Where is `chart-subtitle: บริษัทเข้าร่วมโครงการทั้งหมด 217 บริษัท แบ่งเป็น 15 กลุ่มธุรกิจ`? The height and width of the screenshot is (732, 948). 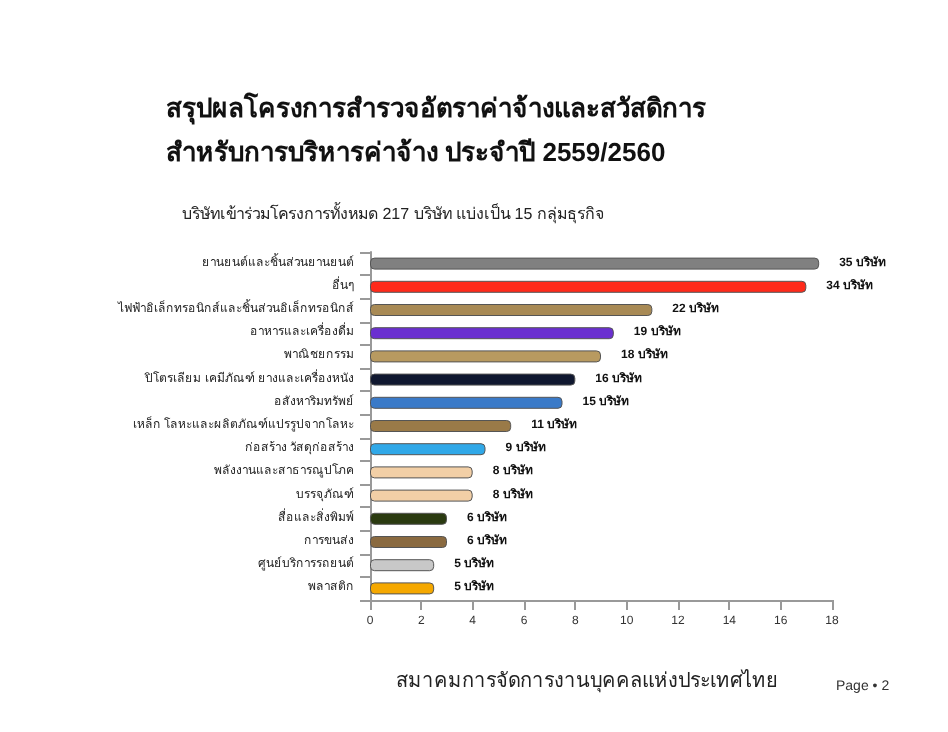
chart-subtitle: บริษัทเข้าร่วมโครงการทั้งหมด 217 บริษัท แบ่งเป็น 15 กลุ่มธุรกิจ is located at coordinates (393, 212).